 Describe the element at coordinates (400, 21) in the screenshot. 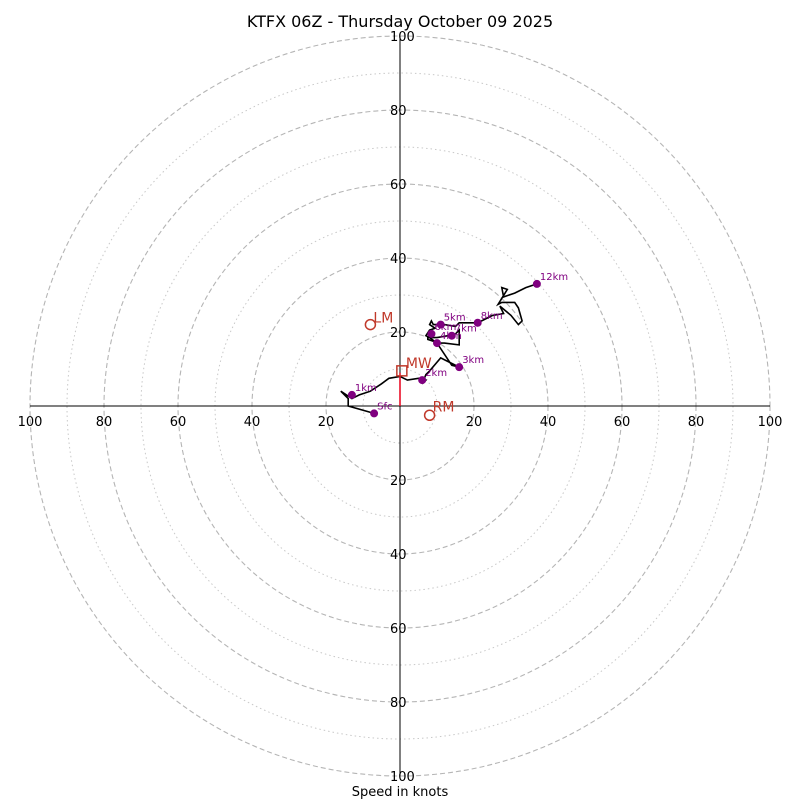

I see `chart-title: KTFX 06Z - Thursday October 09 2025` at that location.